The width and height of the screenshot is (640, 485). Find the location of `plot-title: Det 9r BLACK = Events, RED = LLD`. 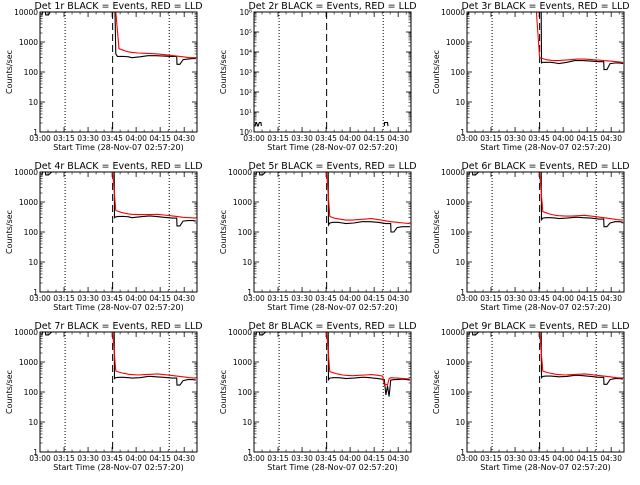

plot-title: Det 9r BLACK = Events, RED = LLD is located at coordinates (545, 326).